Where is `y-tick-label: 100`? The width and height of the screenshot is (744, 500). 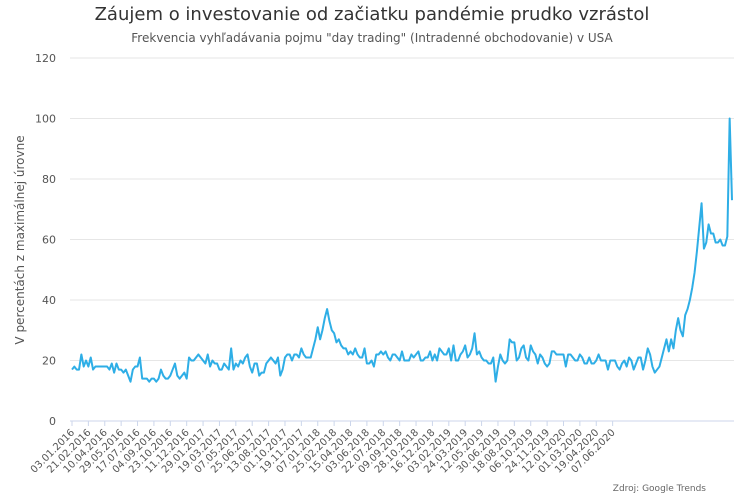 y-tick-label: 100 is located at coordinates (45, 119).